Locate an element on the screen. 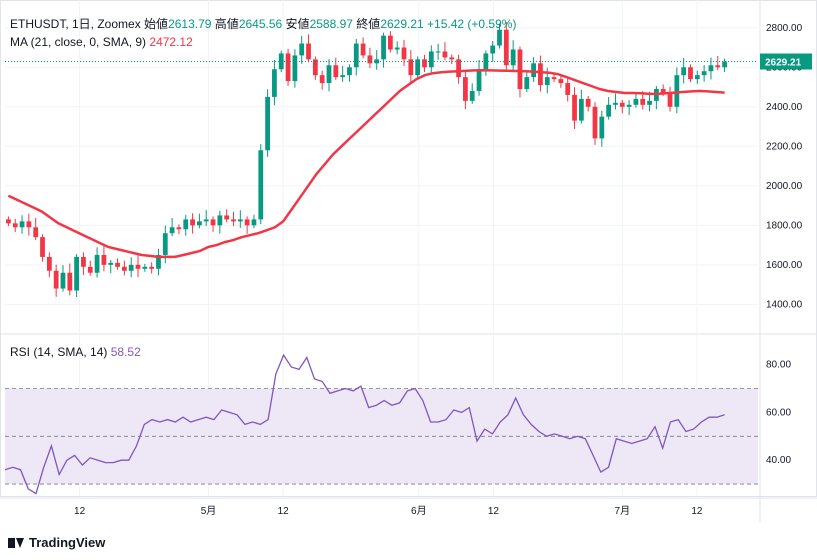  tradingview-icon is located at coordinates (16, 542).